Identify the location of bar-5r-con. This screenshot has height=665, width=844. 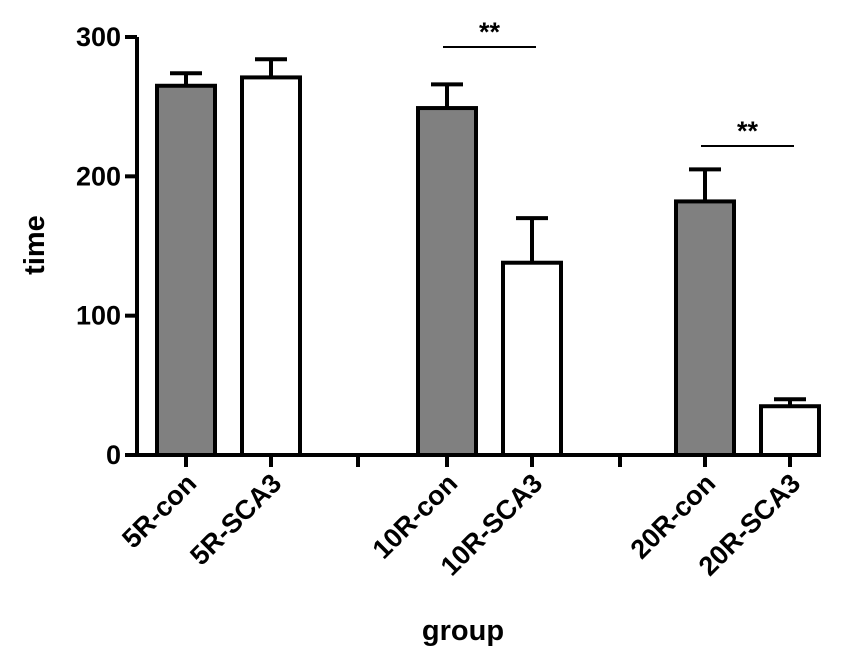
(186, 270).